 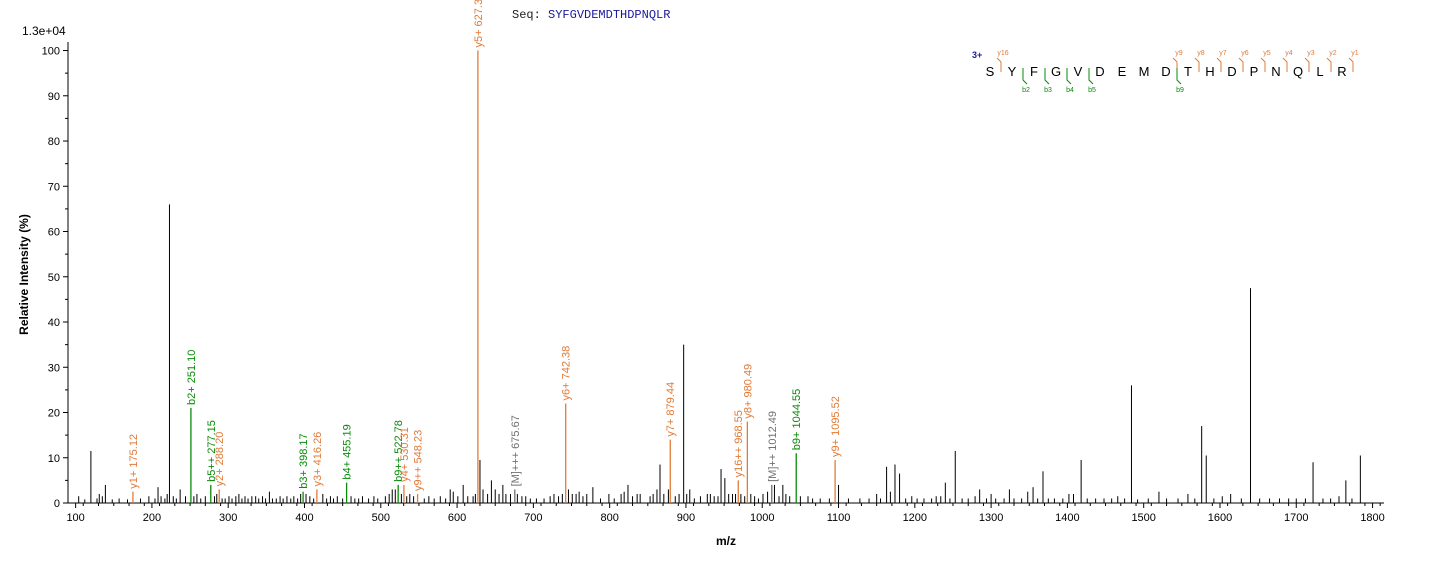 I want to click on residue-letter: R, so click(x=1341, y=71).